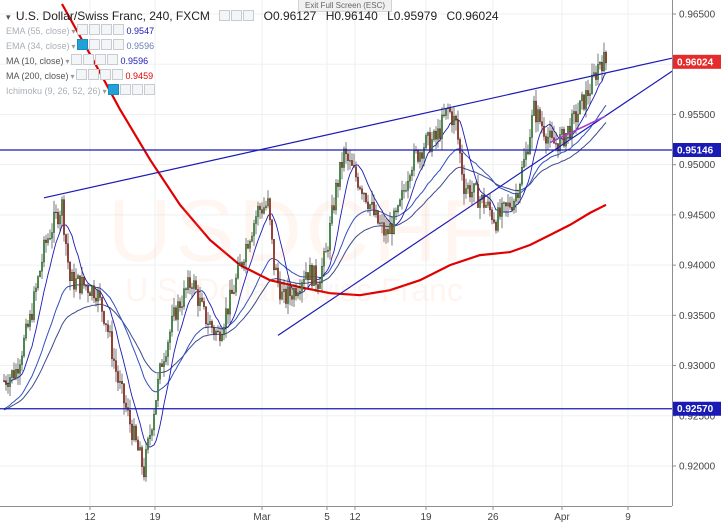 The image size is (722, 524). Describe the element at coordinates (237, 15) in the screenshot. I see `settings-icon` at that location.